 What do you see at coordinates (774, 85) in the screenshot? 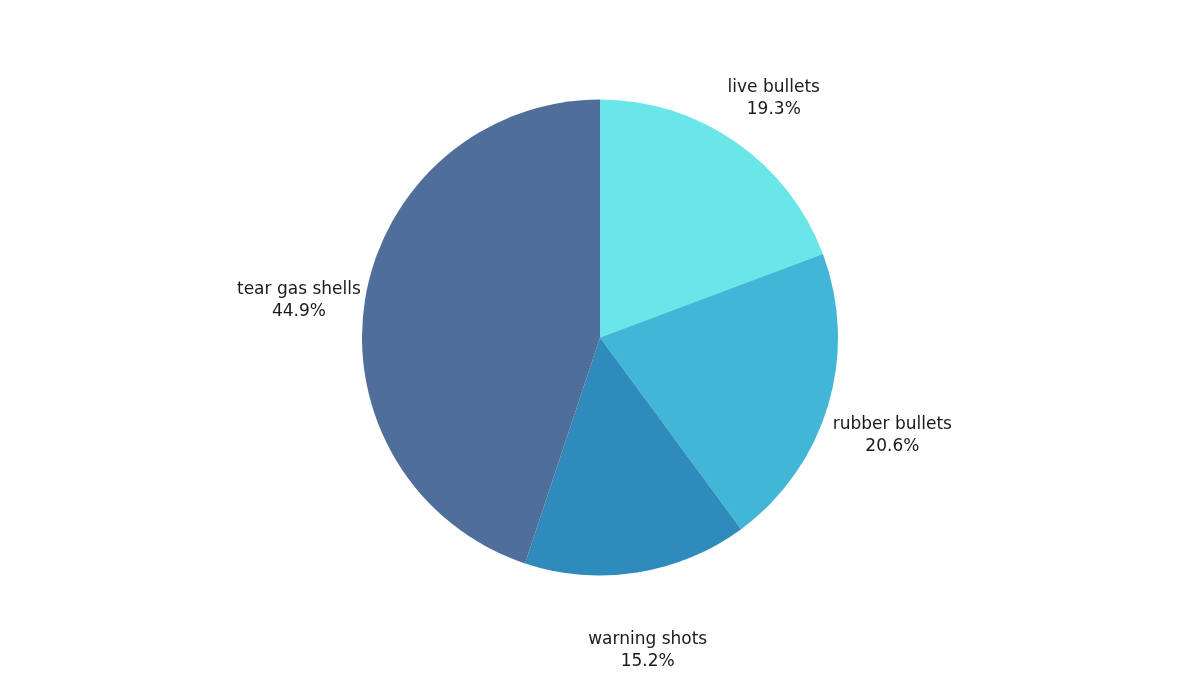
I see `slice-label: live bullets` at bounding box center [774, 85].